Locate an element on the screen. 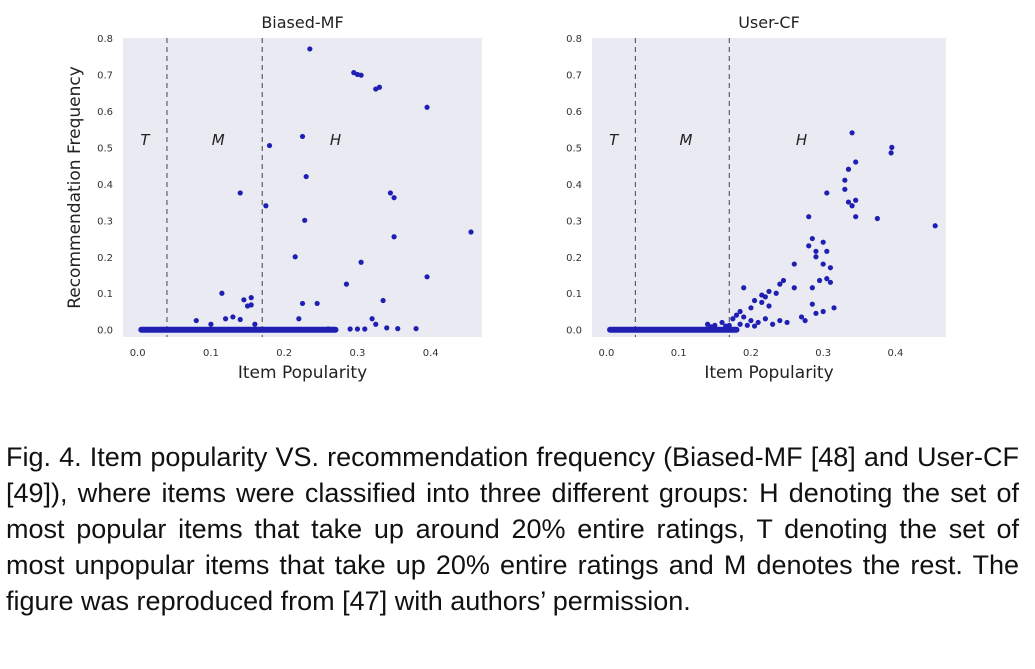 This screenshot has height=669, width=1035. region-label-m: M is located at coordinates (218, 140).